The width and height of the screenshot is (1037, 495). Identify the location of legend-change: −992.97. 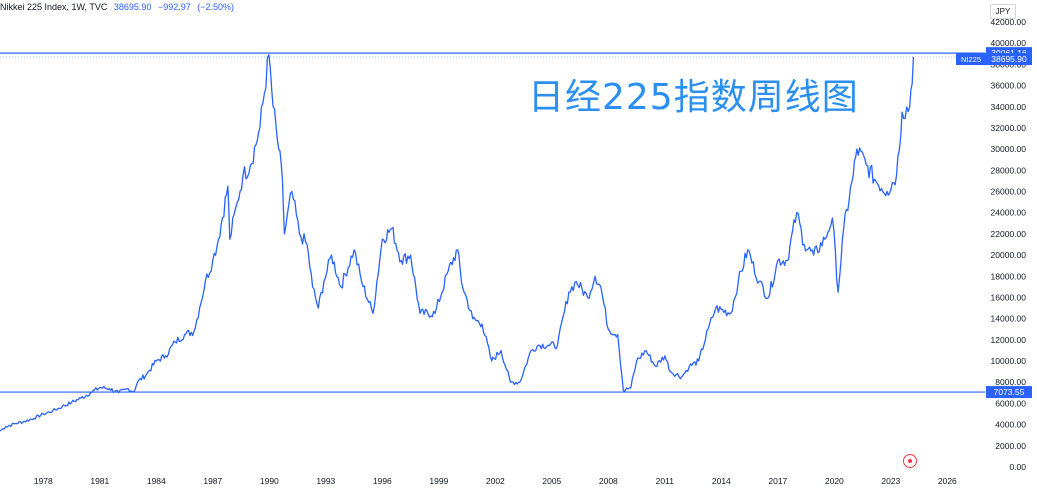
(174, 7).